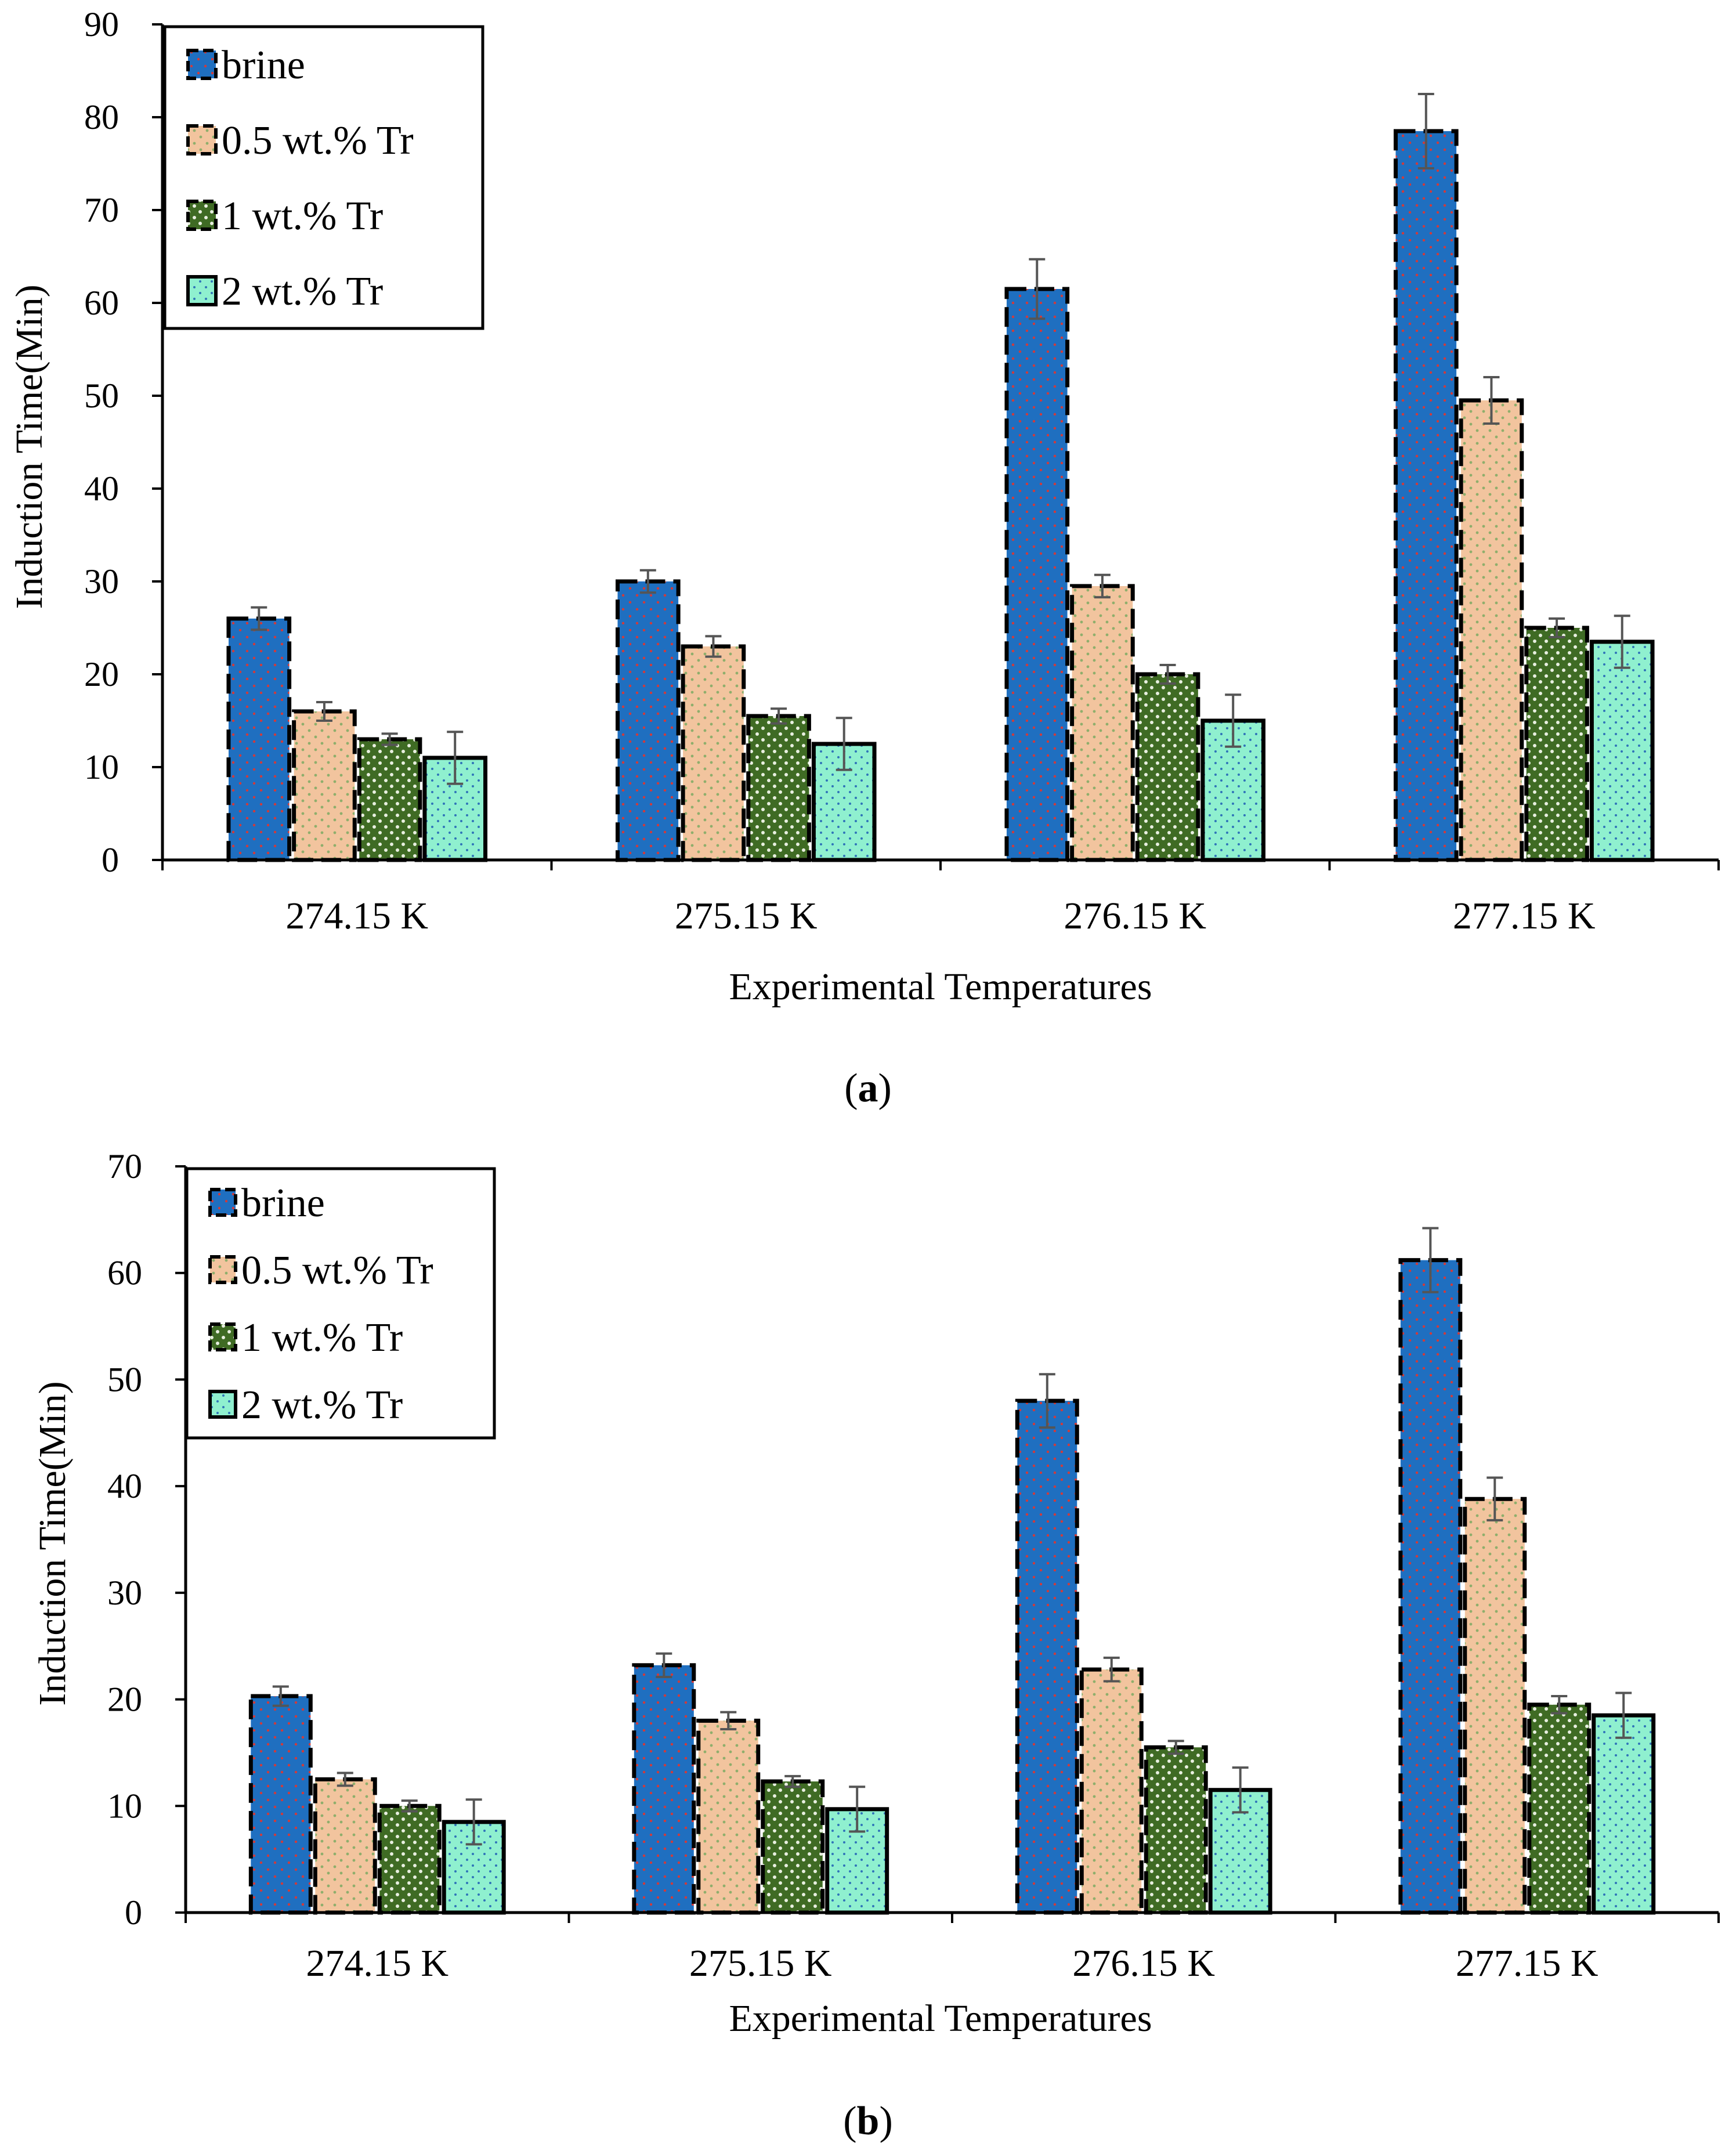  I want to click on panel-caption-b: (b), so click(868, 2121).